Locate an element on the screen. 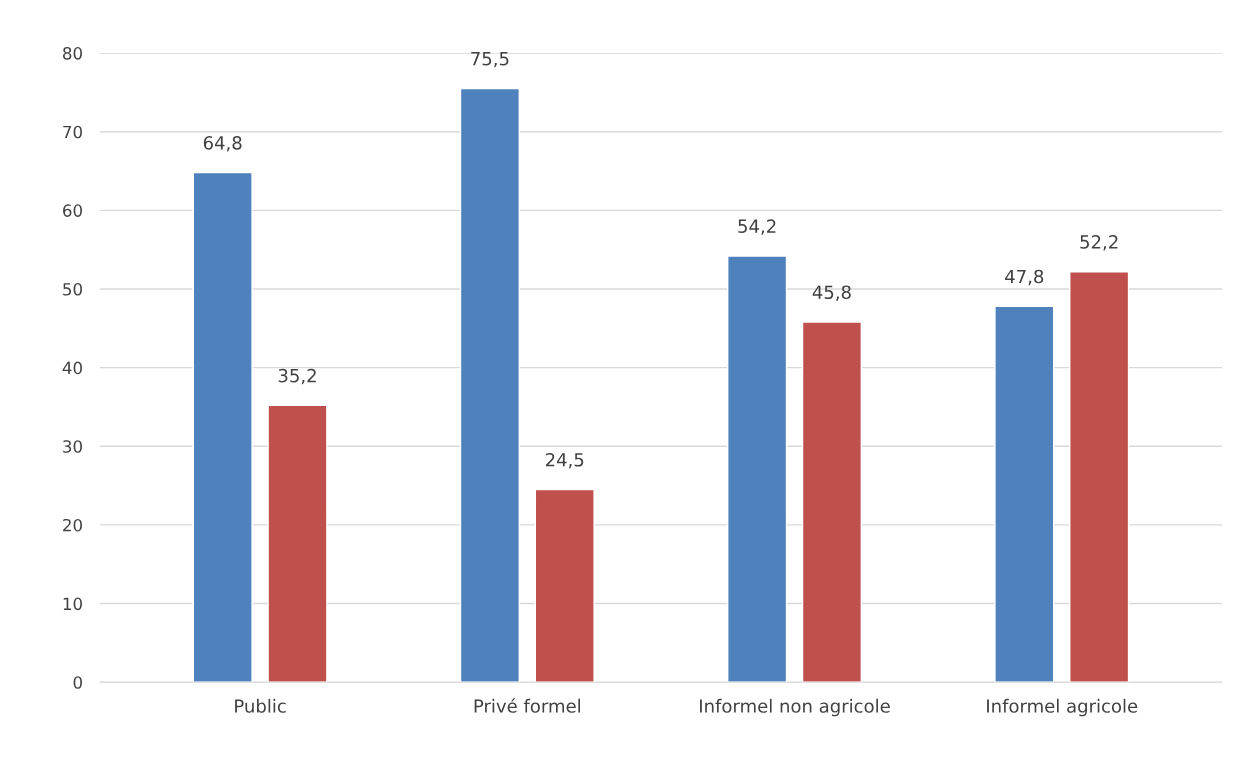 Image resolution: width=1247 pixels, height=758 pixels. data-label: 75,5 is located at coordinates (490, 60).